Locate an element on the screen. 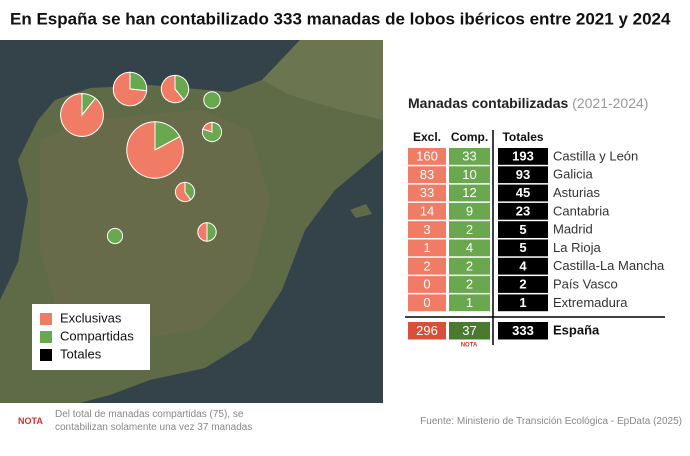  cell-value: 296 is located at coordinates (427, 330).